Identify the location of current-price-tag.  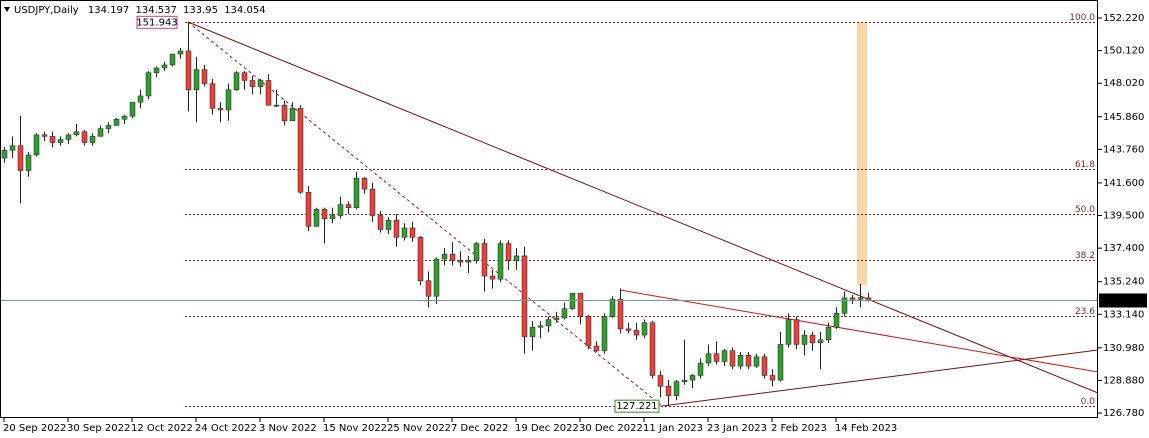
(1123, 300).